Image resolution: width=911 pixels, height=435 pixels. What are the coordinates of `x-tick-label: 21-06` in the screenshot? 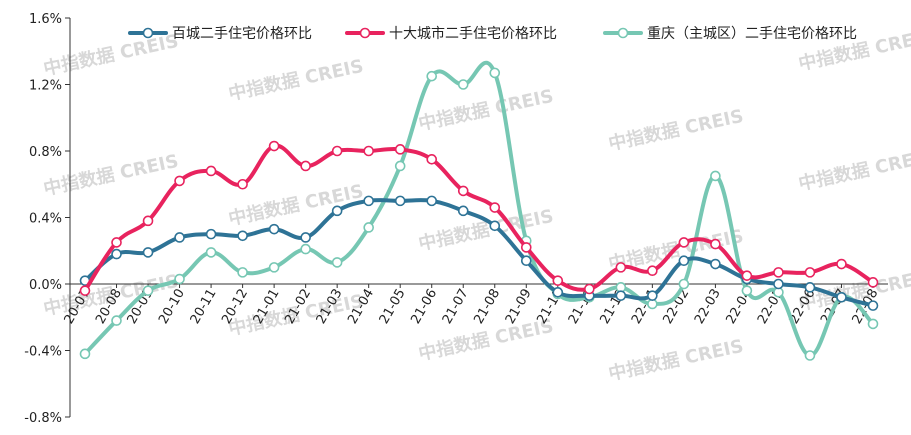 It's located at (424, 307).